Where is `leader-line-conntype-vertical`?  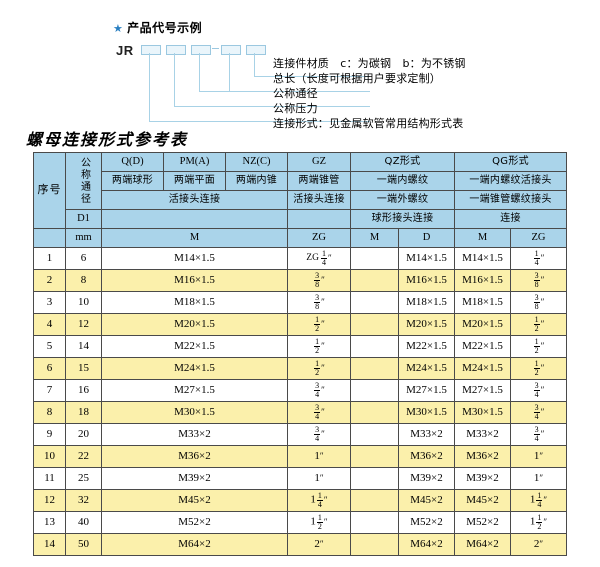
leader-line-conntype-vertical is located at coordinates (149, 87).